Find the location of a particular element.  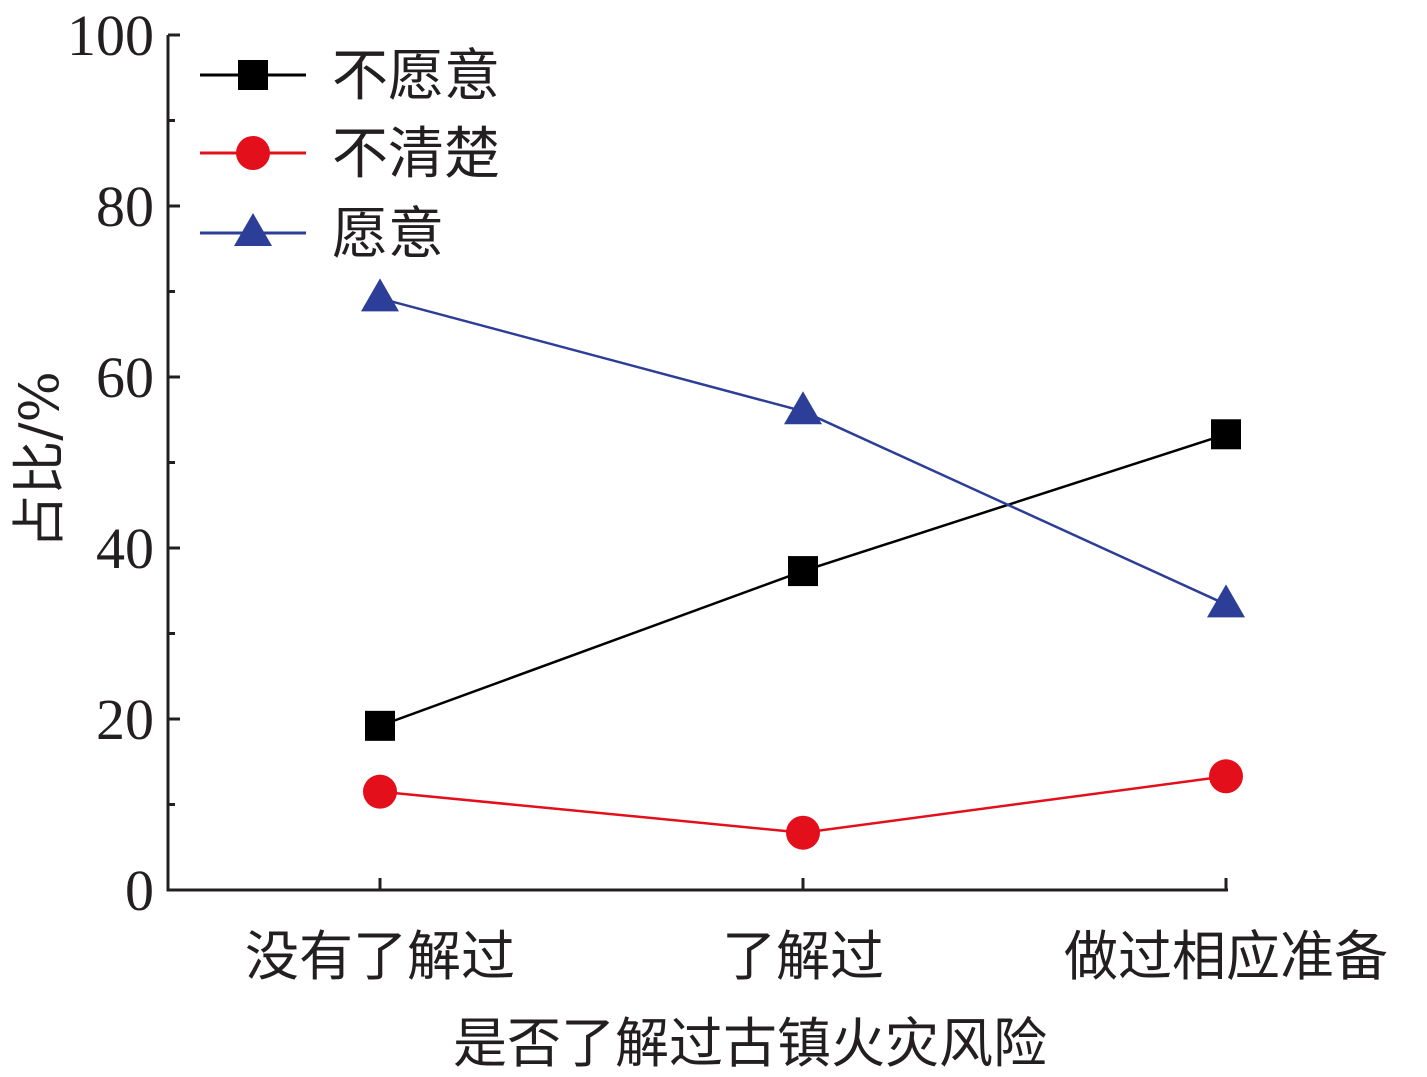

y-tick-label: 60 is located at coordinates (125, 377).